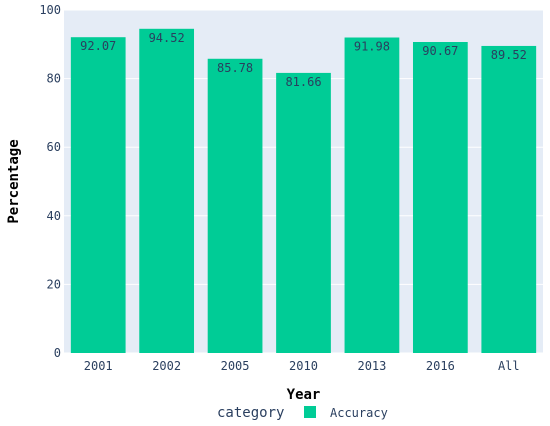 The width and height of the screenshot is (550, 426). Describe the element at coordinates (50, 181) in the screenshot. I see `y-axis-ticks: 0 20 40 60 80 100` at that location.